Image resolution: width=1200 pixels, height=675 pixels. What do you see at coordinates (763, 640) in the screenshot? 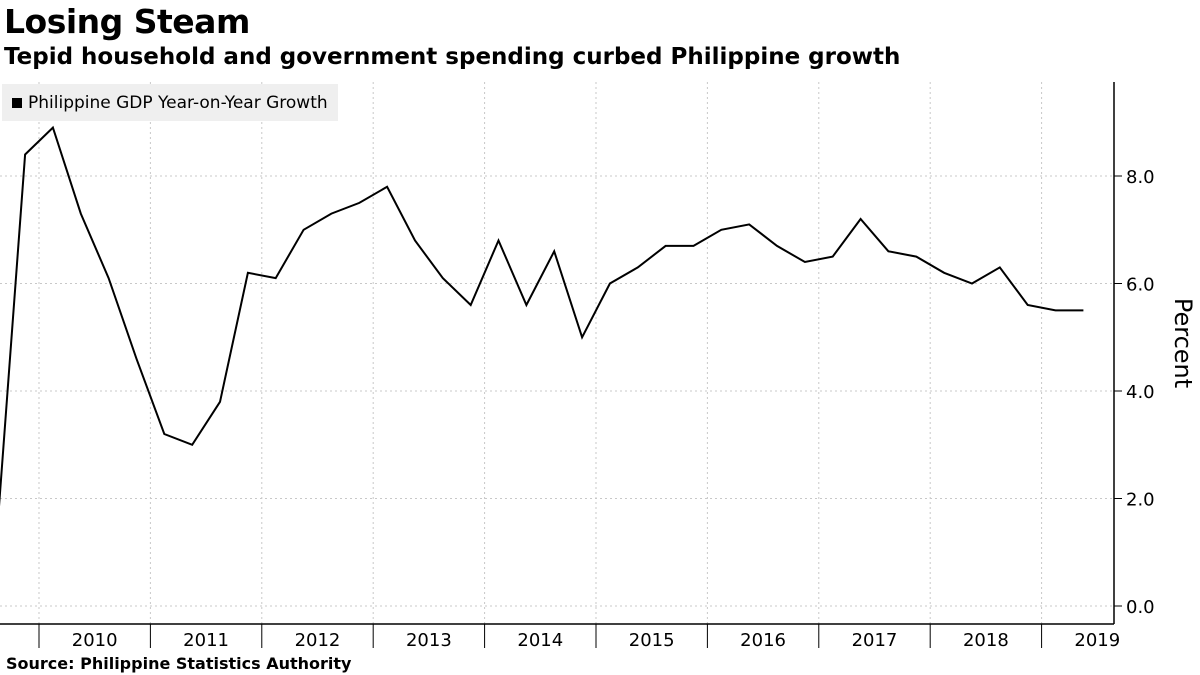
I see `x-tick-label: 2016` at bounding box center [763, 640].